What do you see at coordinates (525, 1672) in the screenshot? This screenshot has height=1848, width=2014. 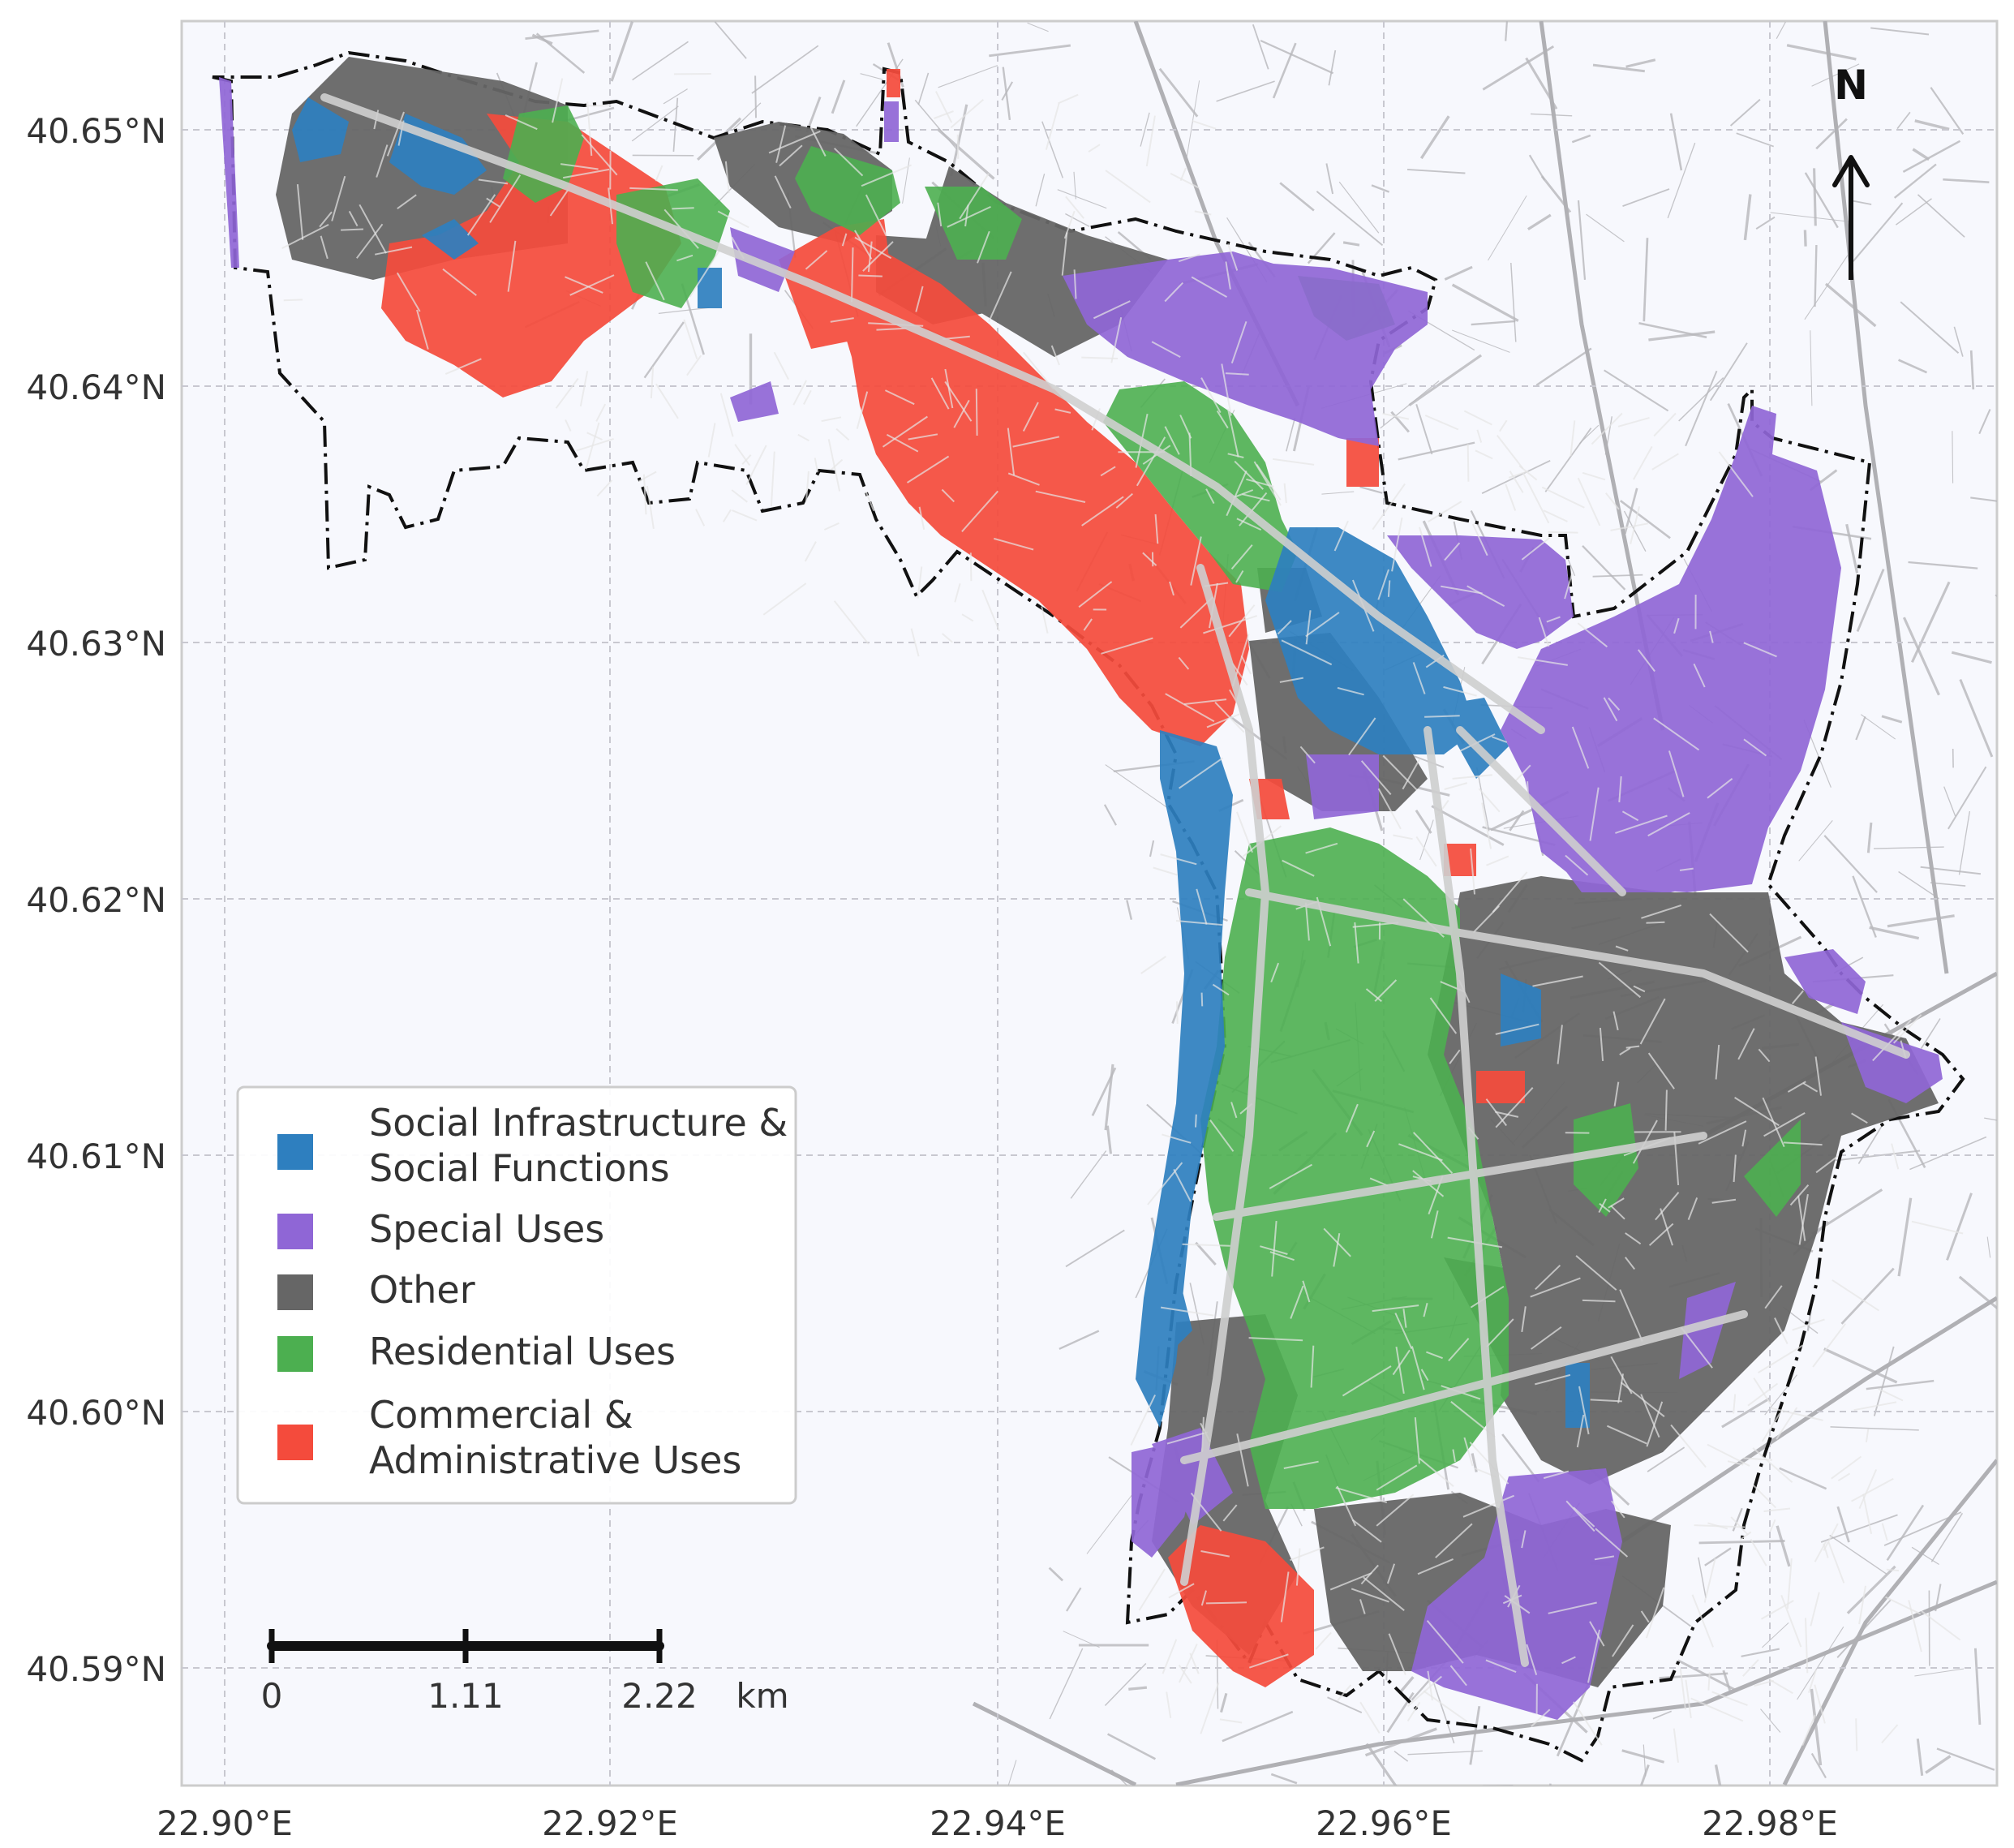 I see `scale-bar: 0 1.11 2.22 km` at bounding box center [525, 1672].